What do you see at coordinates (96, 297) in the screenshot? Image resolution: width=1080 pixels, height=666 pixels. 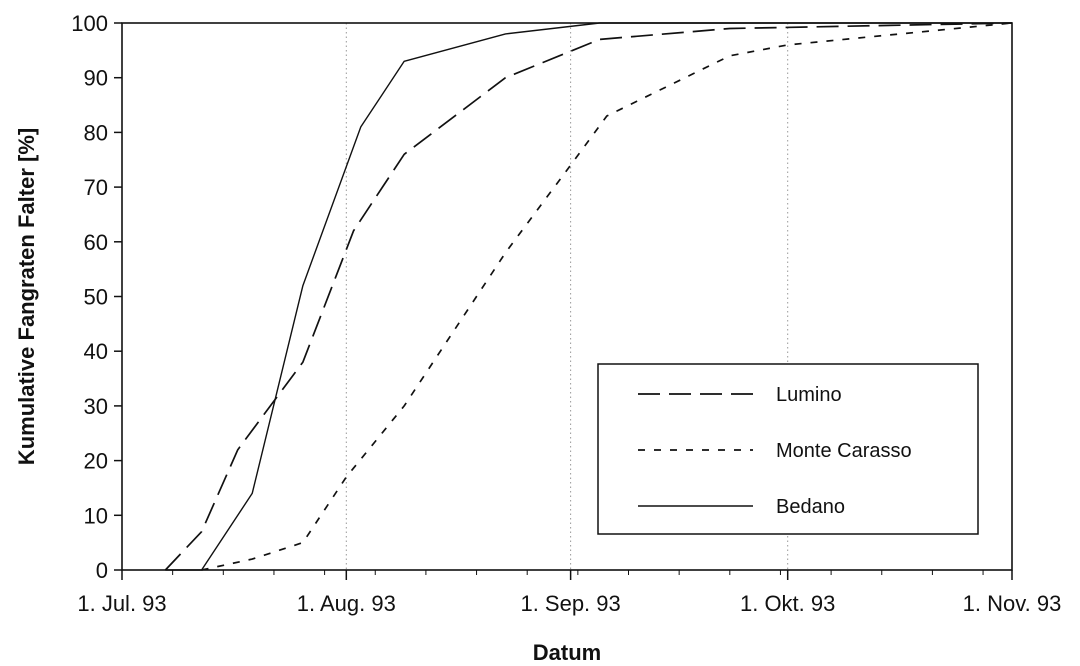 I see `y-tick-label: 50` at bounding box center [96, 297].